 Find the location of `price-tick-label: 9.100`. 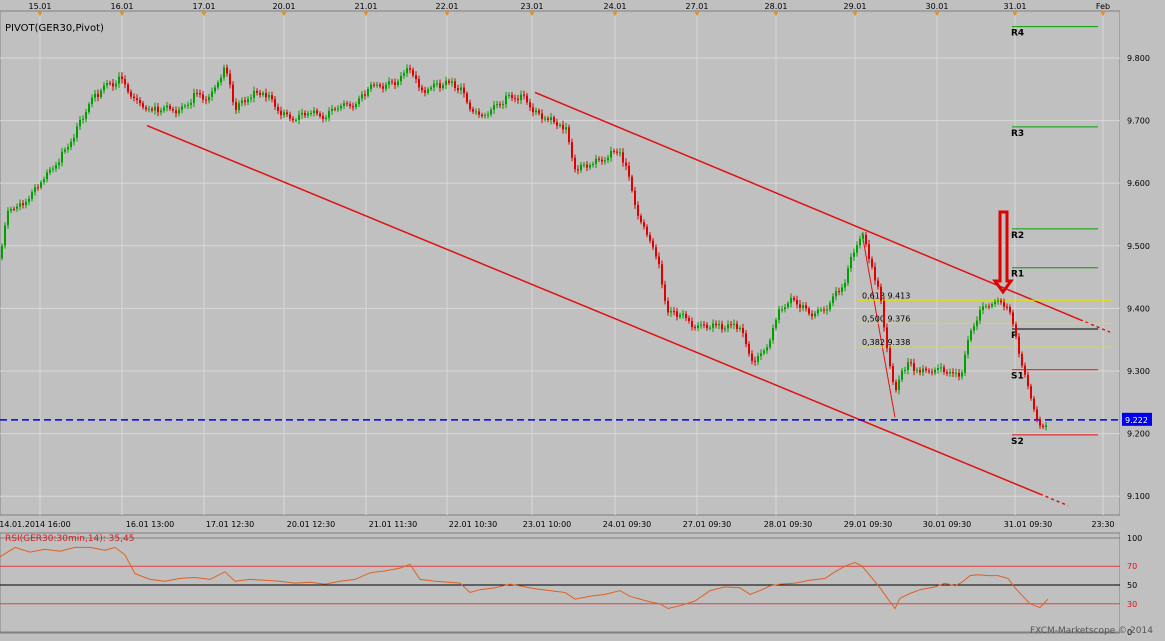

price-tick-label: 9.100 is located at coordinates (1138, 496).